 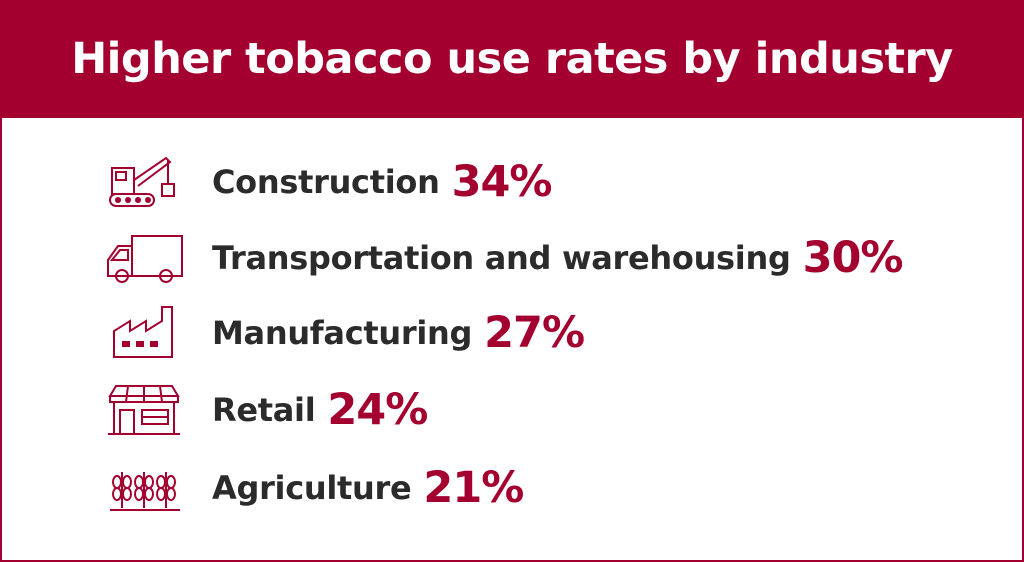 What do you see at coordinates (473, 488) in the screenshot?
I see `item-value: 21%` at bounding box center [473, 488].